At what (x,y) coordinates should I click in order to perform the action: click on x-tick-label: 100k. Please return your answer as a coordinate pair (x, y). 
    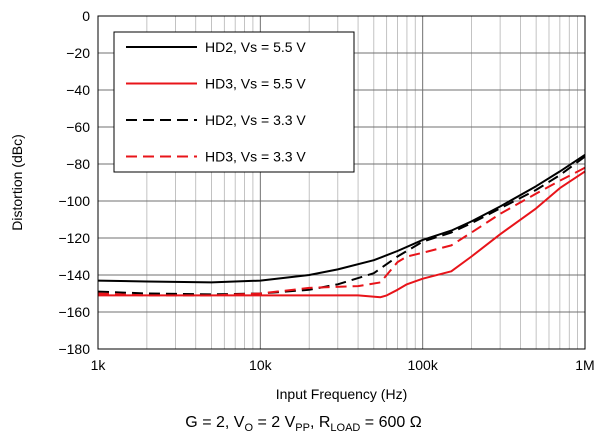
    Looking at the image, I should click on (422, 365).